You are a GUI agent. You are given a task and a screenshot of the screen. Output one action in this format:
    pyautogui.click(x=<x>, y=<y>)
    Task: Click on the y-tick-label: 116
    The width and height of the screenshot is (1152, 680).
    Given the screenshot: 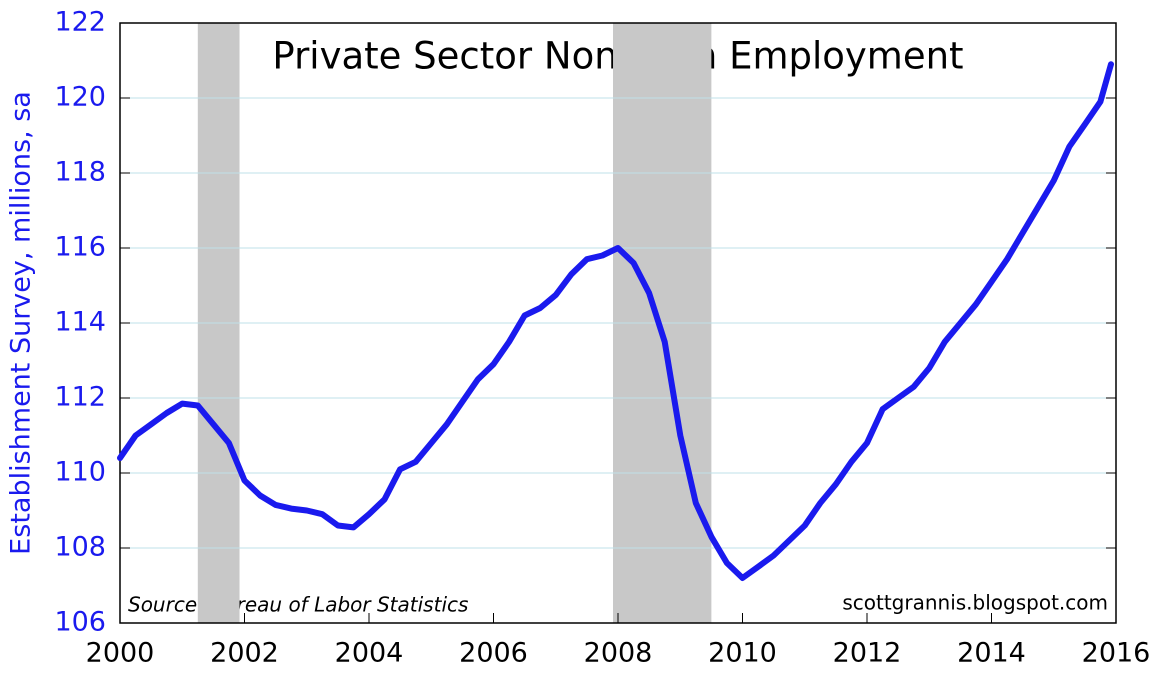 What is the action you would take?
    pyautogui.click(x=80, y=247)
    